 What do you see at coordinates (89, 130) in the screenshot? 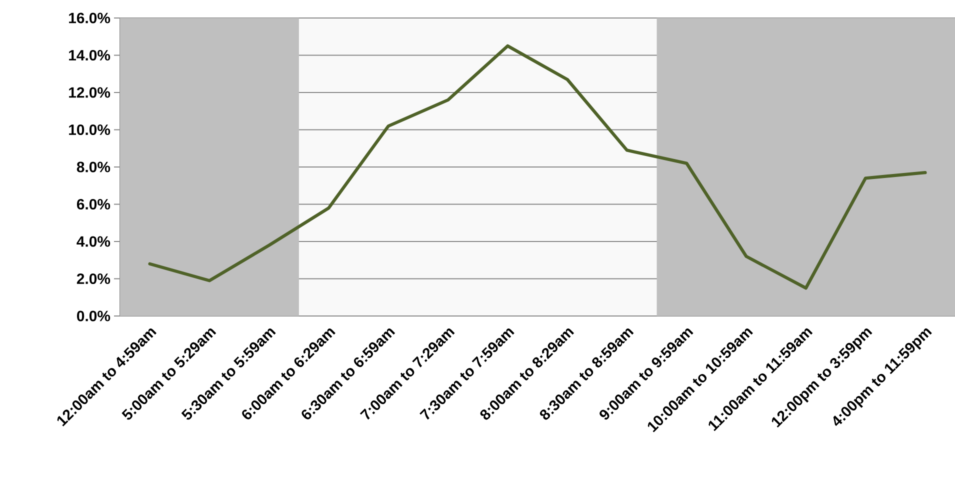
I see `y-tick-label: 10.0%` at bounding box center [89, 130].